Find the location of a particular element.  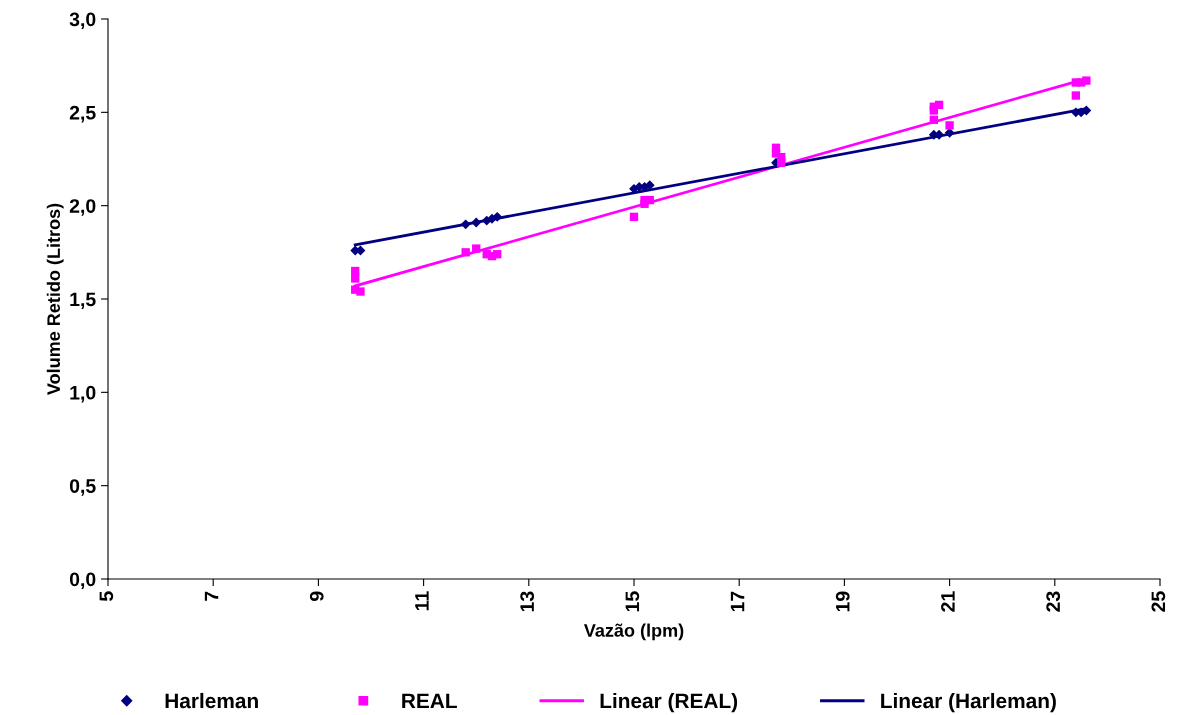

x-tick-label: 7 is located at coordinates (211, 596).